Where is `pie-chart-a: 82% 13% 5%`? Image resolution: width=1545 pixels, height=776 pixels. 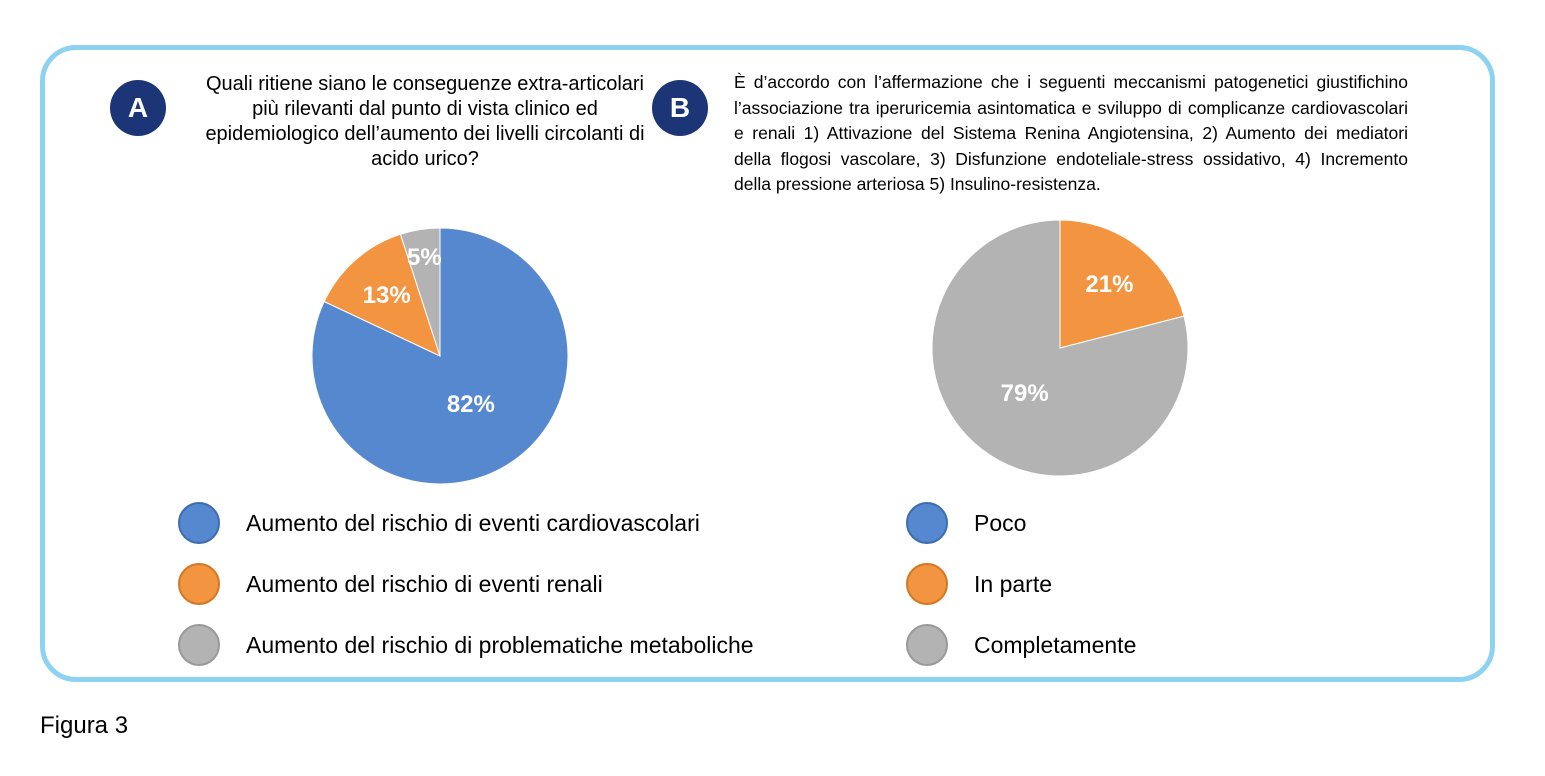 pie-chart-a: 82% 13% 5% is located at coordinates (440, 356).